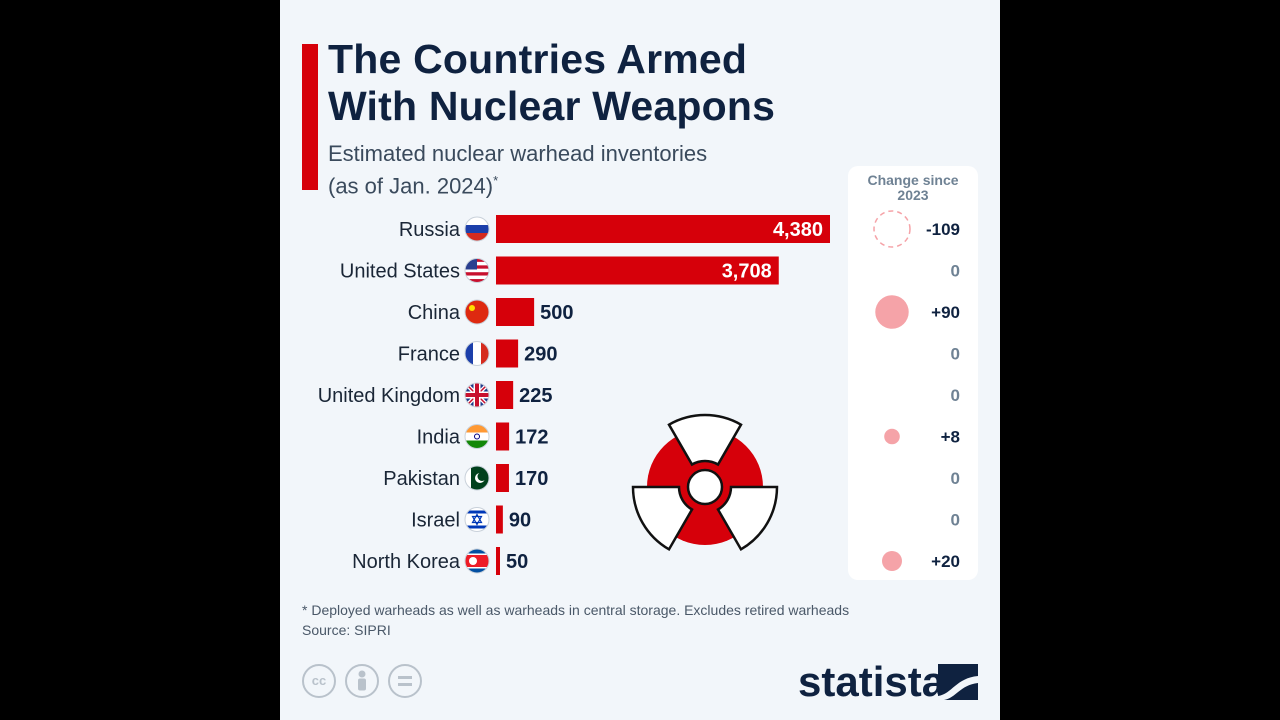 This screenshot has height=720, width=1280. I want to click on accent-bar, so click(310, 117).